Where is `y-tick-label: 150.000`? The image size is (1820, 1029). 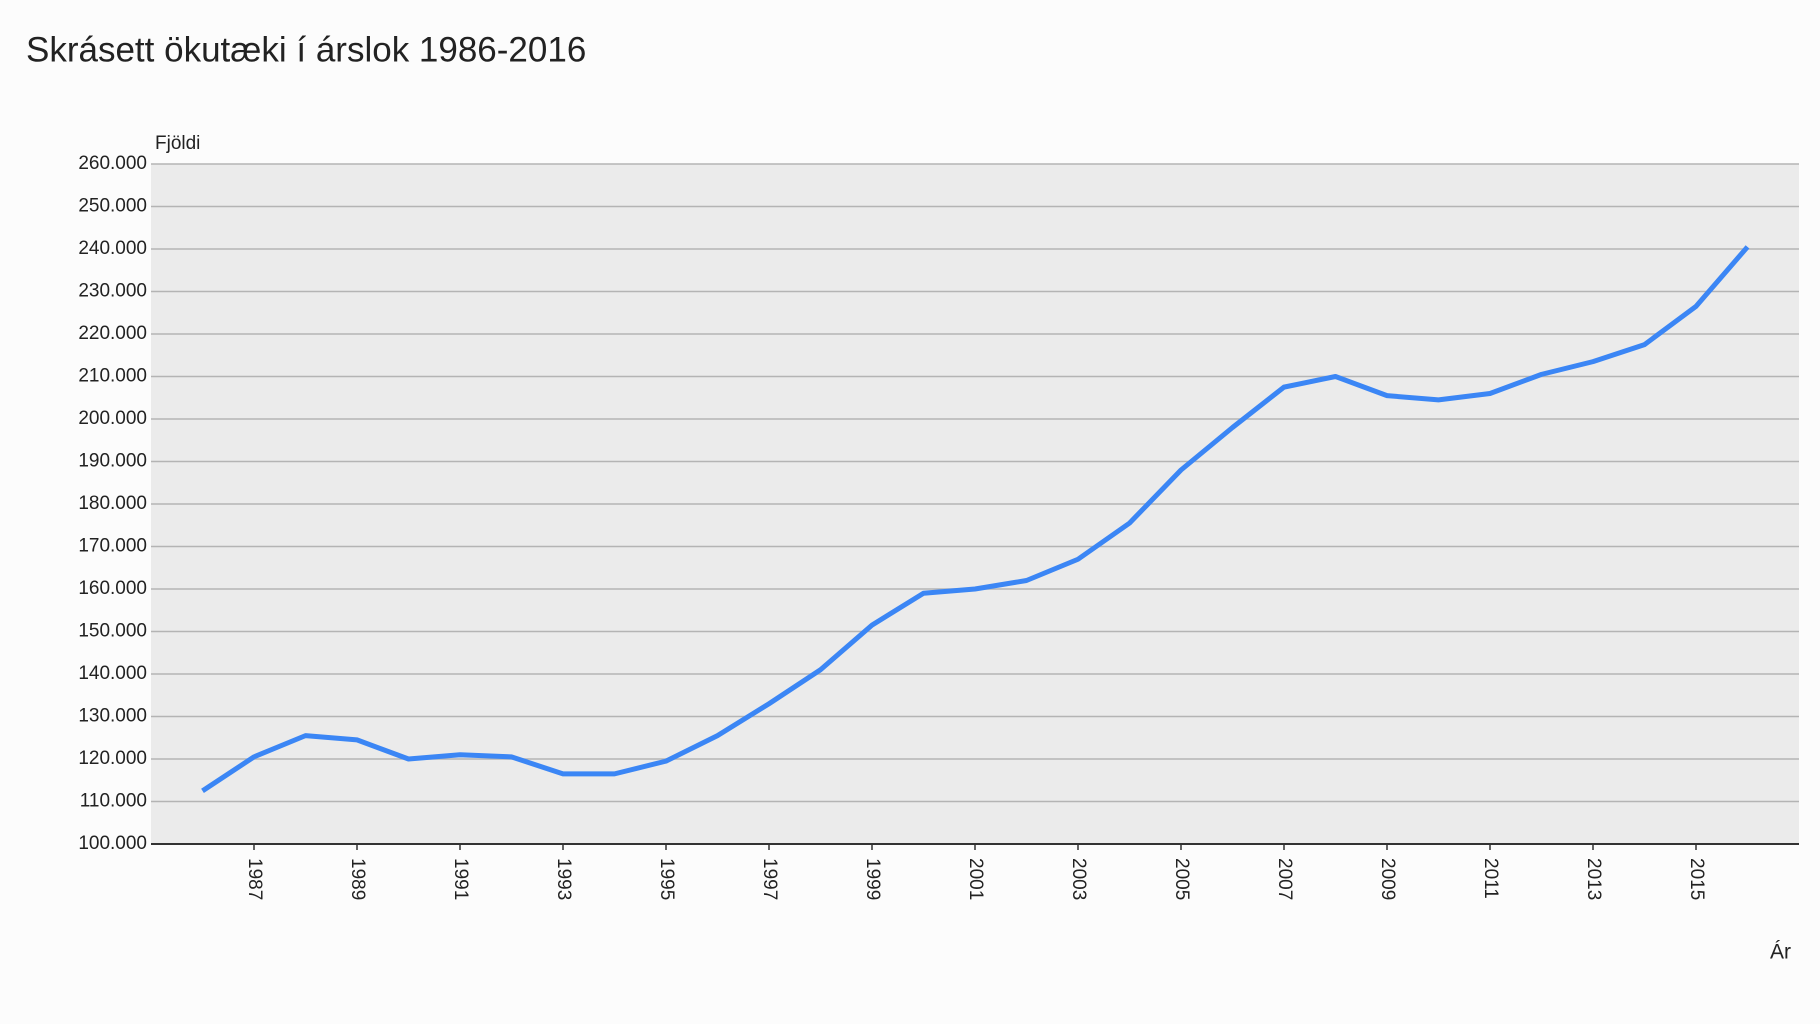 y-tick-label: 150.000 is located at coordinates (112, 631).